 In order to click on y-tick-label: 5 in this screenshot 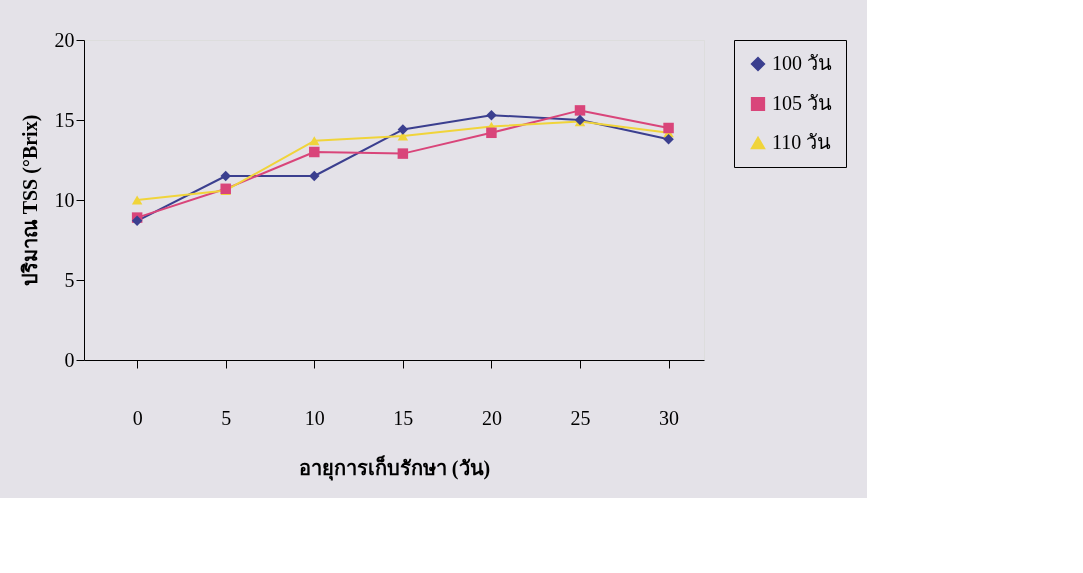, I will do `click(69, 279)`.